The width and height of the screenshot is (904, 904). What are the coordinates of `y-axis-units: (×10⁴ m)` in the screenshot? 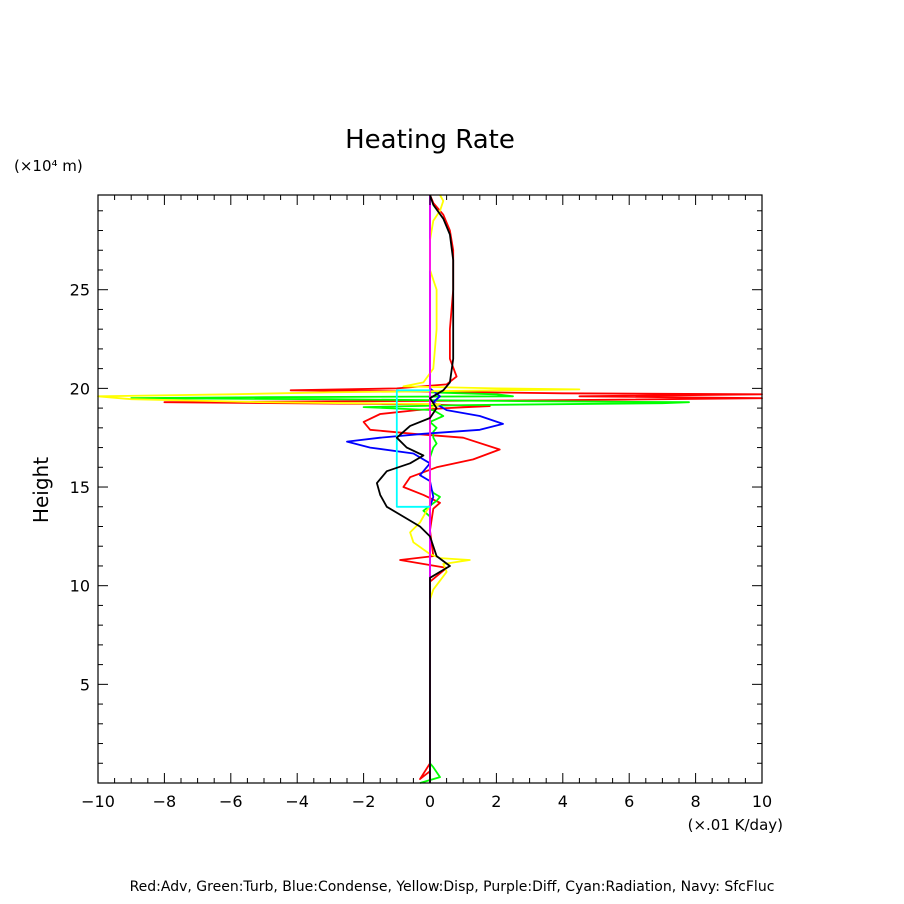 It's located at (48, 166).